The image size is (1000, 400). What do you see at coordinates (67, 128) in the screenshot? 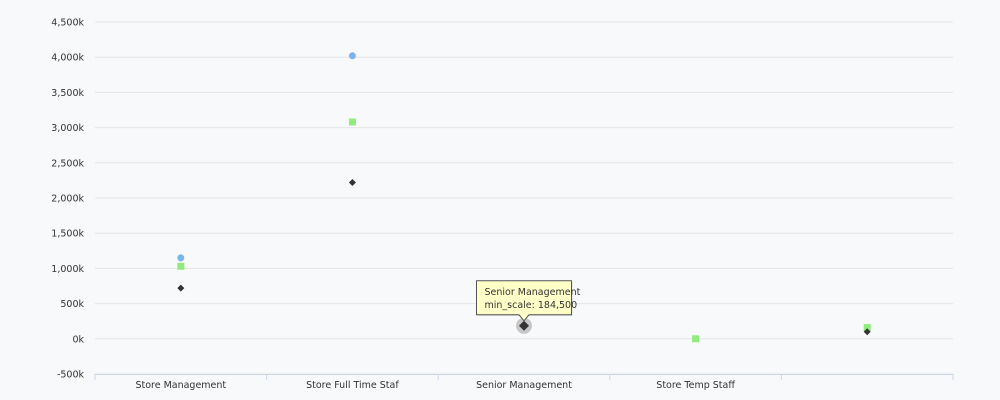
I see `y-tick-label: 3,000k` at bounding box center [67, 128].